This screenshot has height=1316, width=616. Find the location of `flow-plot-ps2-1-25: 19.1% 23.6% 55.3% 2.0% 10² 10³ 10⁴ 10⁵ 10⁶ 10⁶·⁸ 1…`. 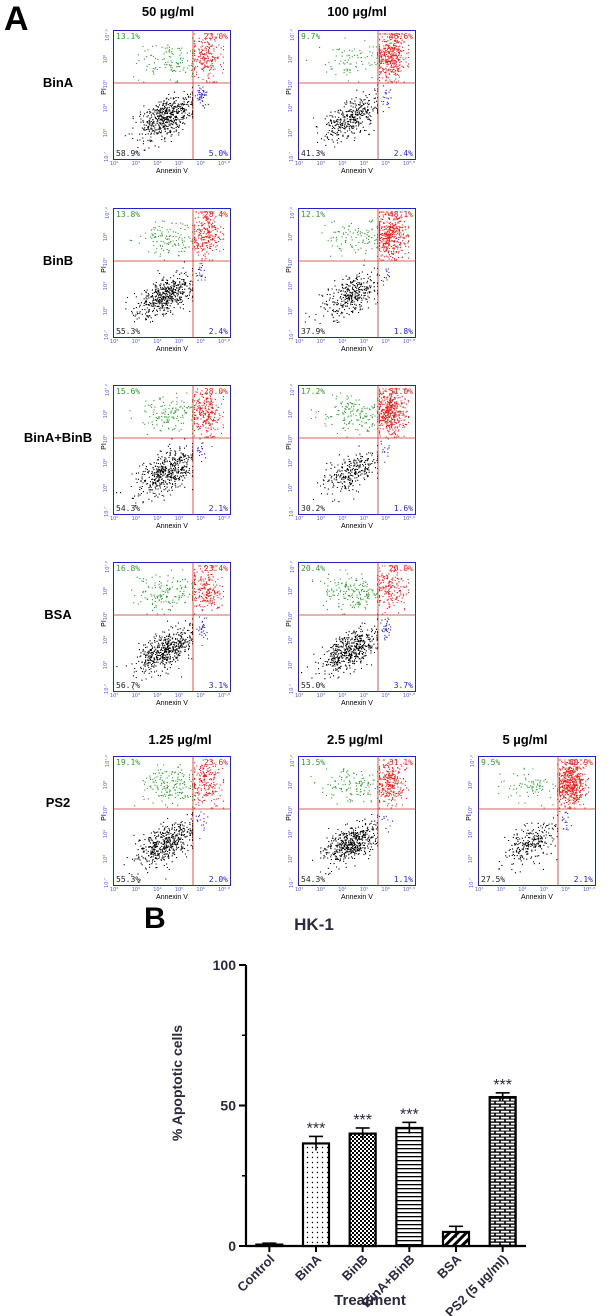

flow-plot-ps2-1-25: 19.1% 23.6% 55.3% 2.0% 10² 10³ 10⁴ 10⁵ 10⁶ 10⁶·⁸ 1… is located at coordinates (166, 828).